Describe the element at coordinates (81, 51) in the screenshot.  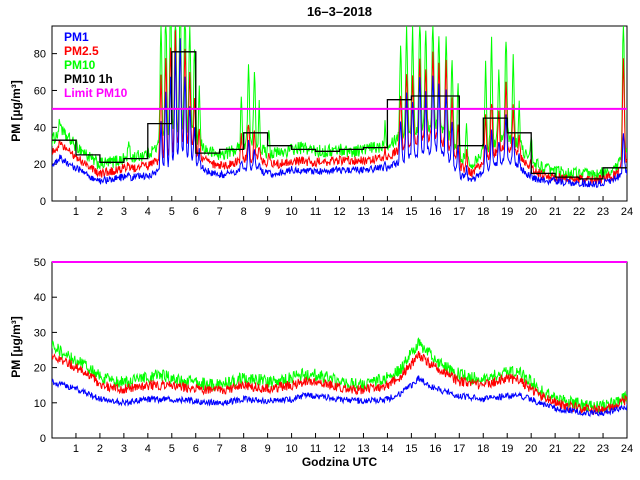
I see `legend-item-pm2-5: PM2.5` at that location.